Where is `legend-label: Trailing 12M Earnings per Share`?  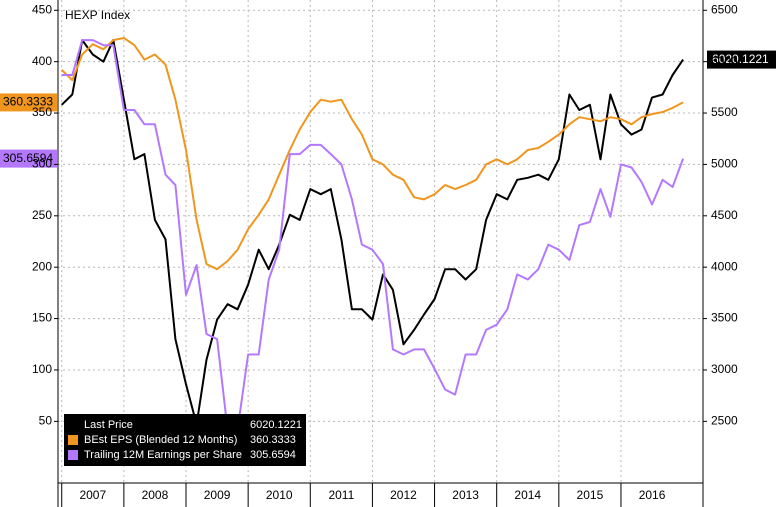
legend-label: Trailing 12M Earnings per Share is located at coordinates (163, 455).